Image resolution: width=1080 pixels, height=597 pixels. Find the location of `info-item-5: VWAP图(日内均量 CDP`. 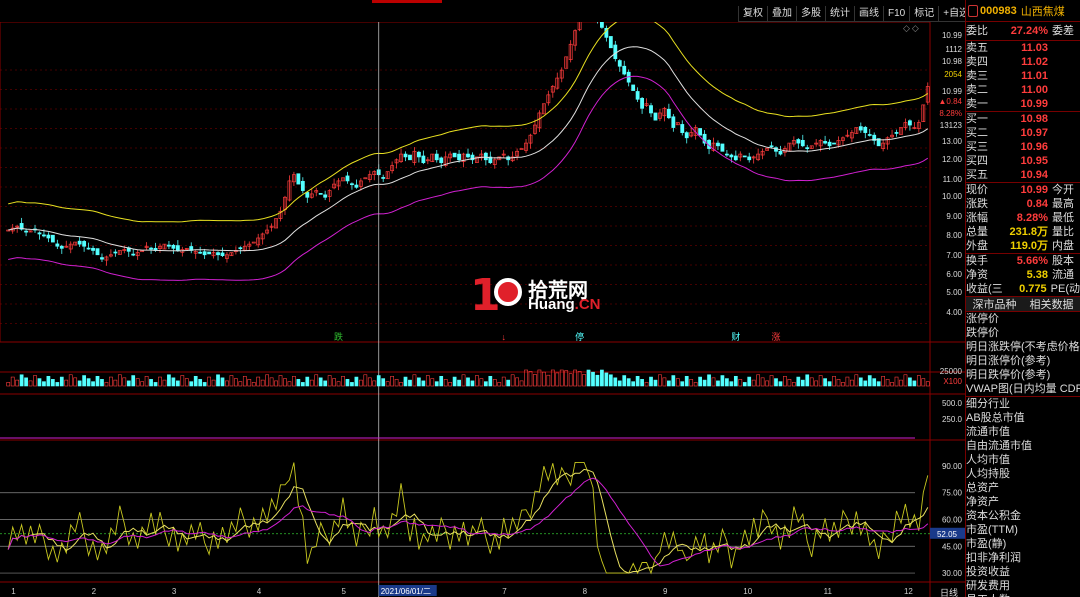

info-item-5: VWAP图(日内均量 CDP is located at coordinates (1023, 389).